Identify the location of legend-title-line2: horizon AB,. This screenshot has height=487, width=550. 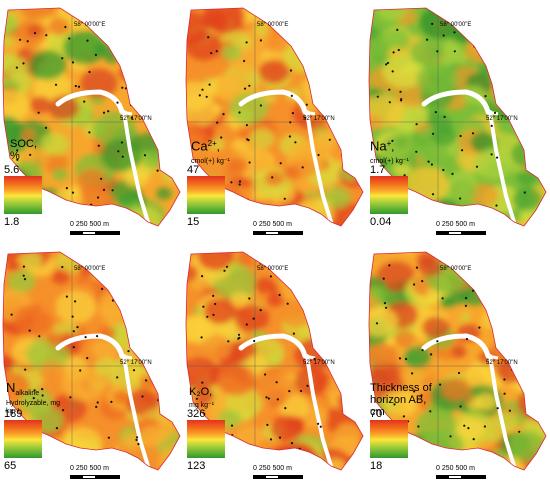
(398, 400).